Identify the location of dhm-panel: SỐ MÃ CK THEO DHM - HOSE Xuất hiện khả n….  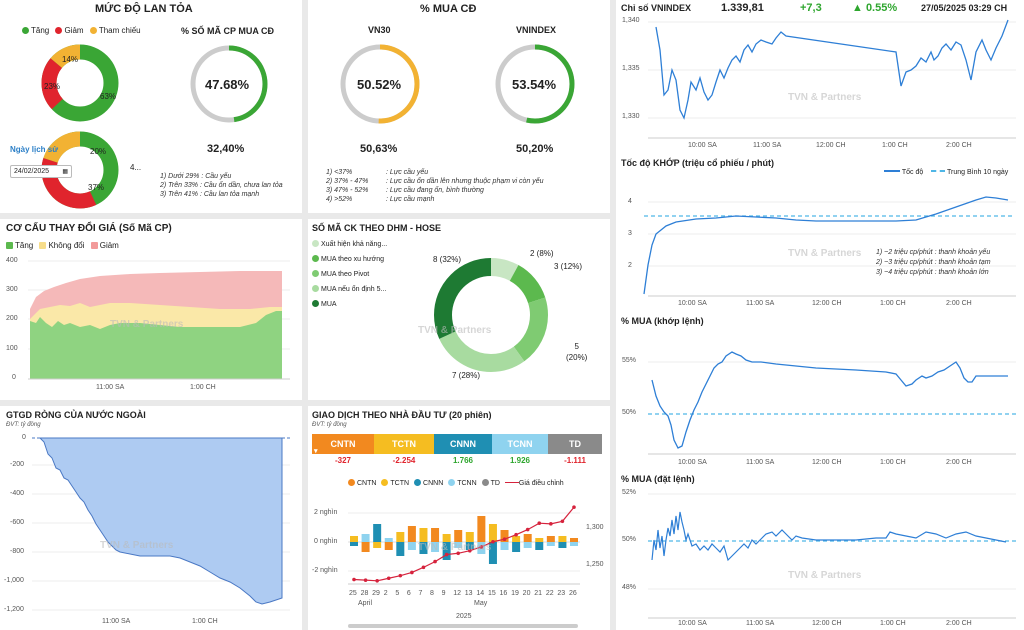
(459, 309).